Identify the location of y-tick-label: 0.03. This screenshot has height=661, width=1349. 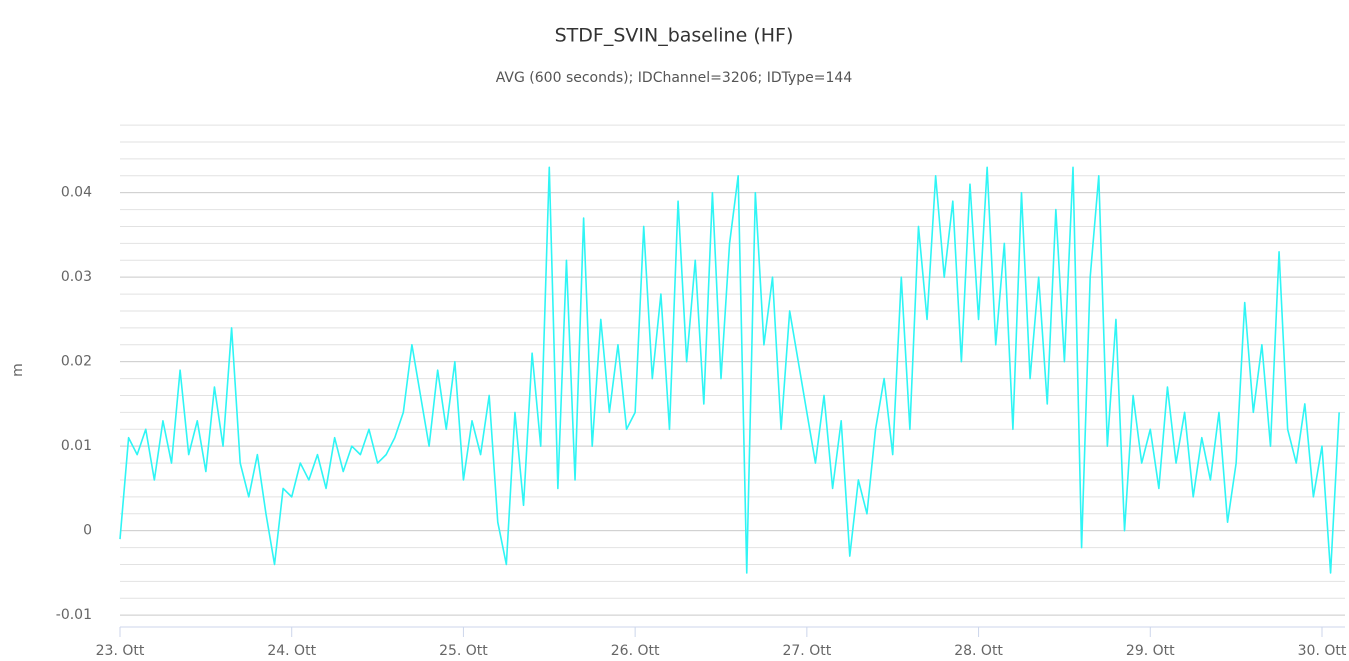
(76, 277).